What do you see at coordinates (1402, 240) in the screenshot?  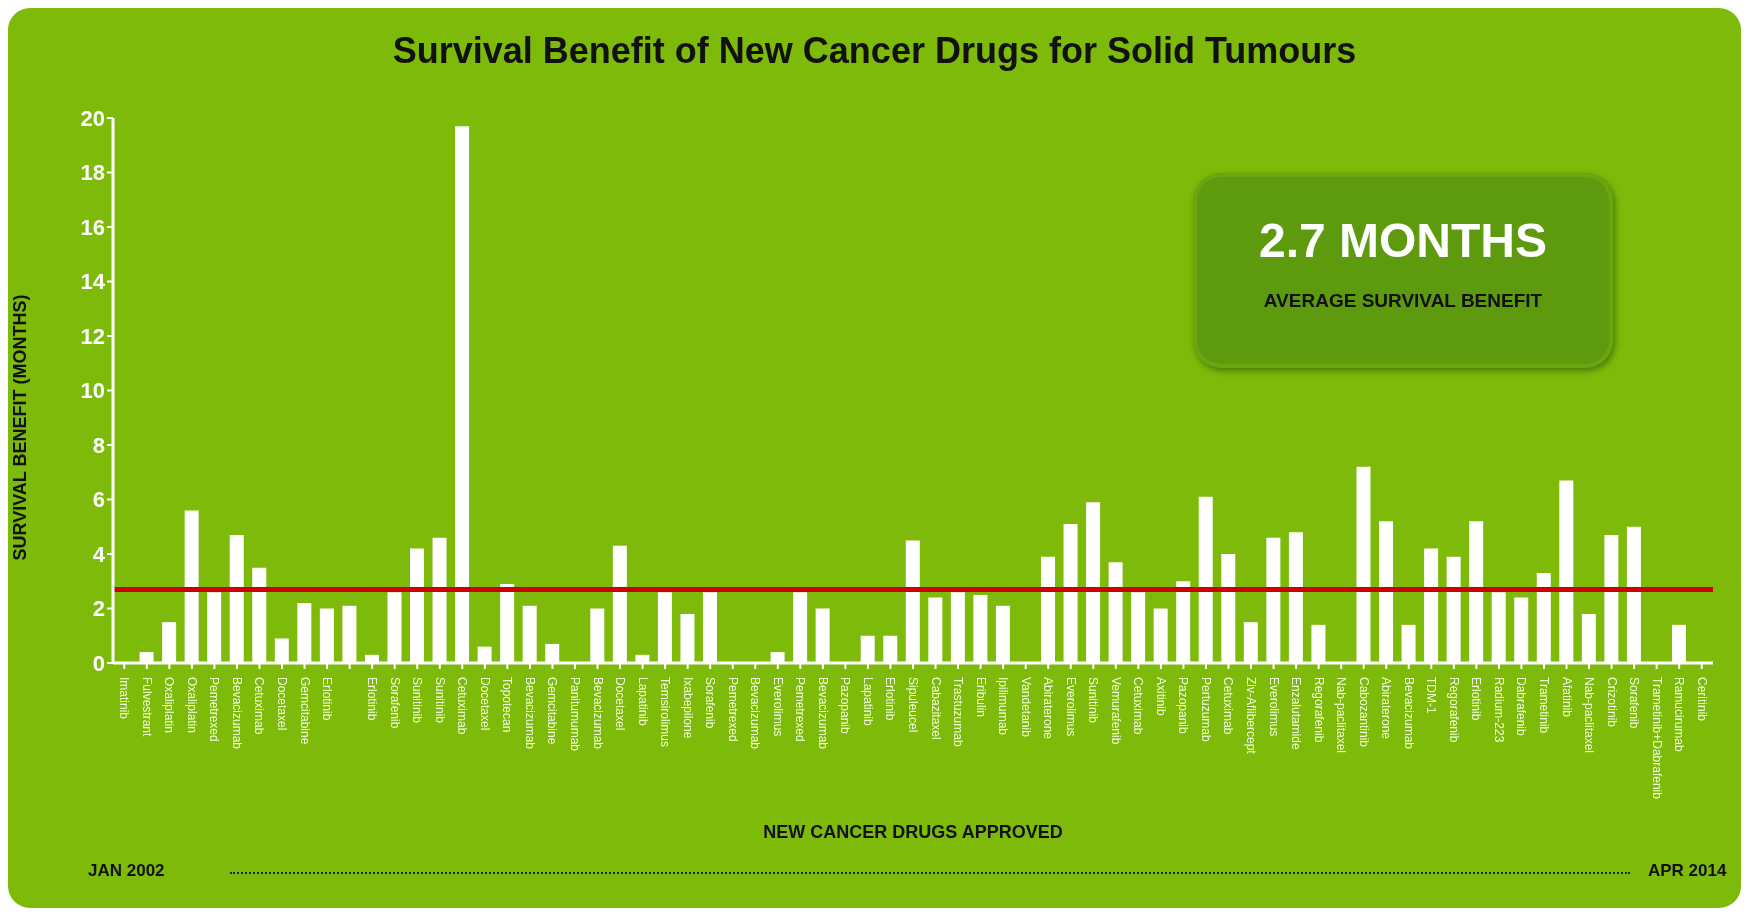 I see `annotation: 2.7 MONTHS` at bounding box center [1402, 240].